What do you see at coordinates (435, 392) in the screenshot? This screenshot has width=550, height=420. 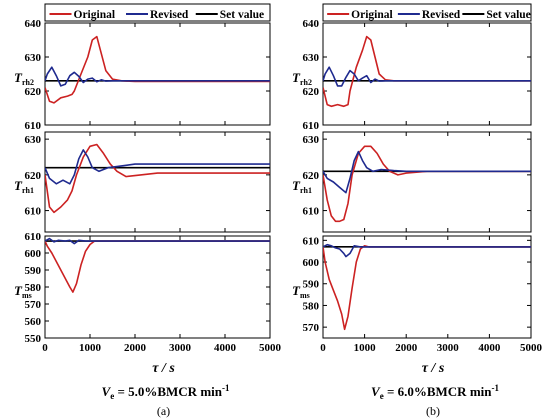 I see `panel-caption: Ve = 6.0%BMCR min-1` at bounding box center [435, 392].